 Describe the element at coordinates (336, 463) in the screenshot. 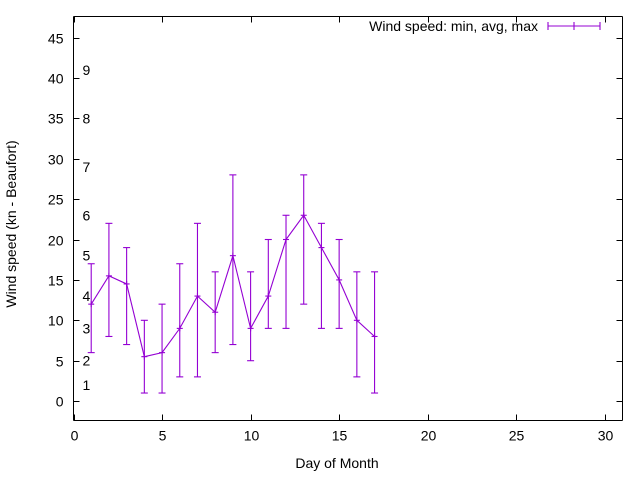

I see `x-axis-title: Day of Month` at that location.